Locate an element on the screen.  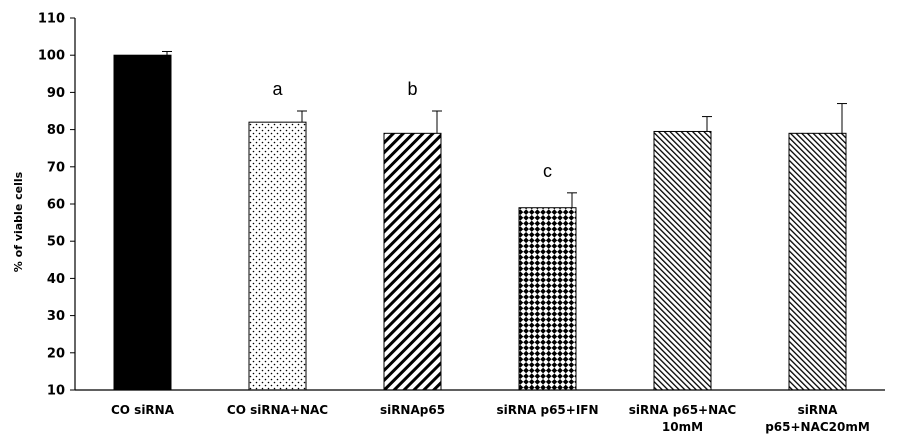
y-axis-label: % of viable cells is located at coordinates (18, 221).